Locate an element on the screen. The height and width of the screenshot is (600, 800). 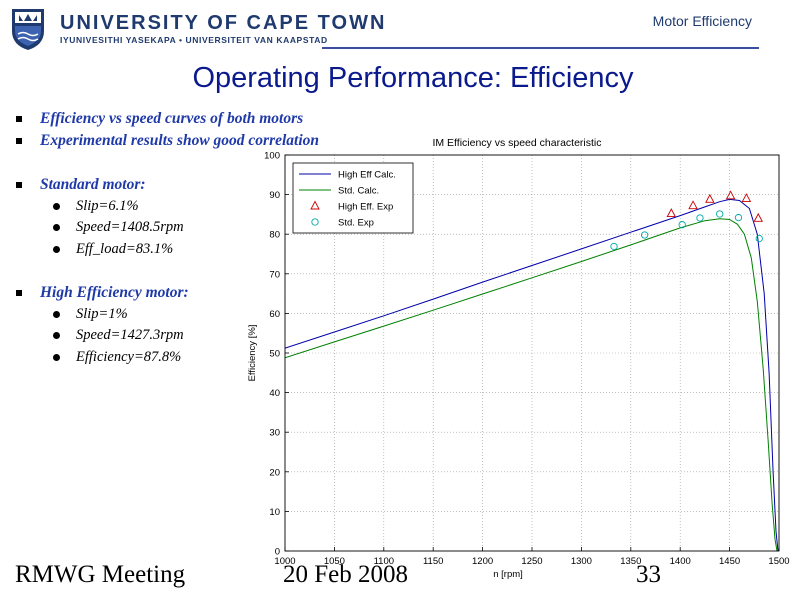
y-tick-label: 90 is located at coordinates (274, 195).